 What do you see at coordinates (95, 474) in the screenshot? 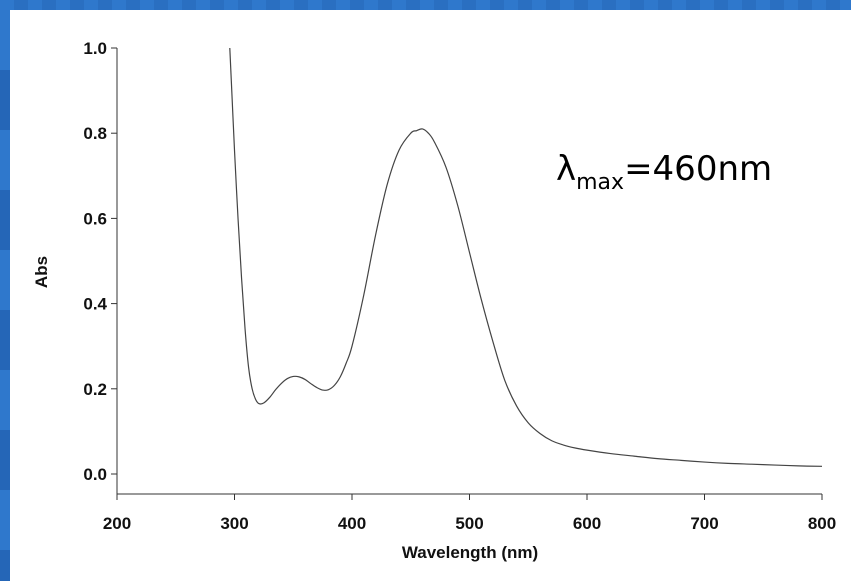
I see `y-tick-label: 0.0` at bounding box center [95, 474].